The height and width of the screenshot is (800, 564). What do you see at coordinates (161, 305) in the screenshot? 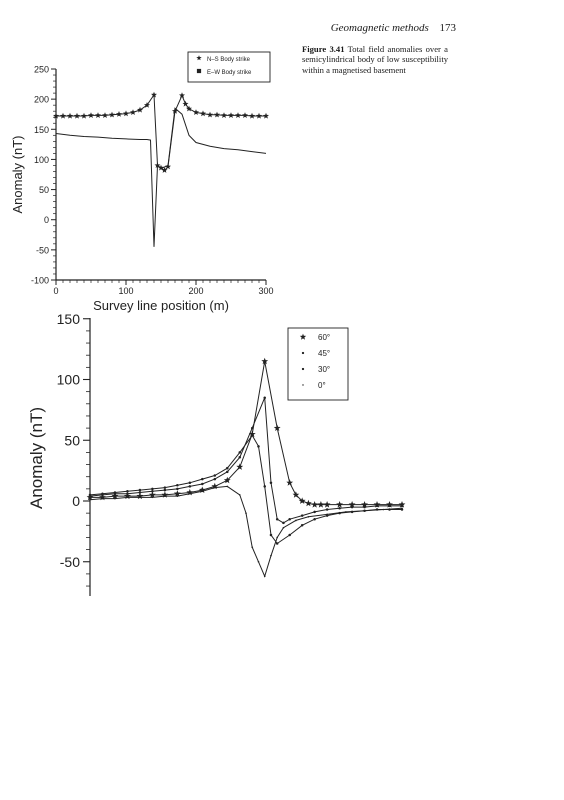
I see `x-axis-label: Survey line position (m)` at bounding box center [161, 305].